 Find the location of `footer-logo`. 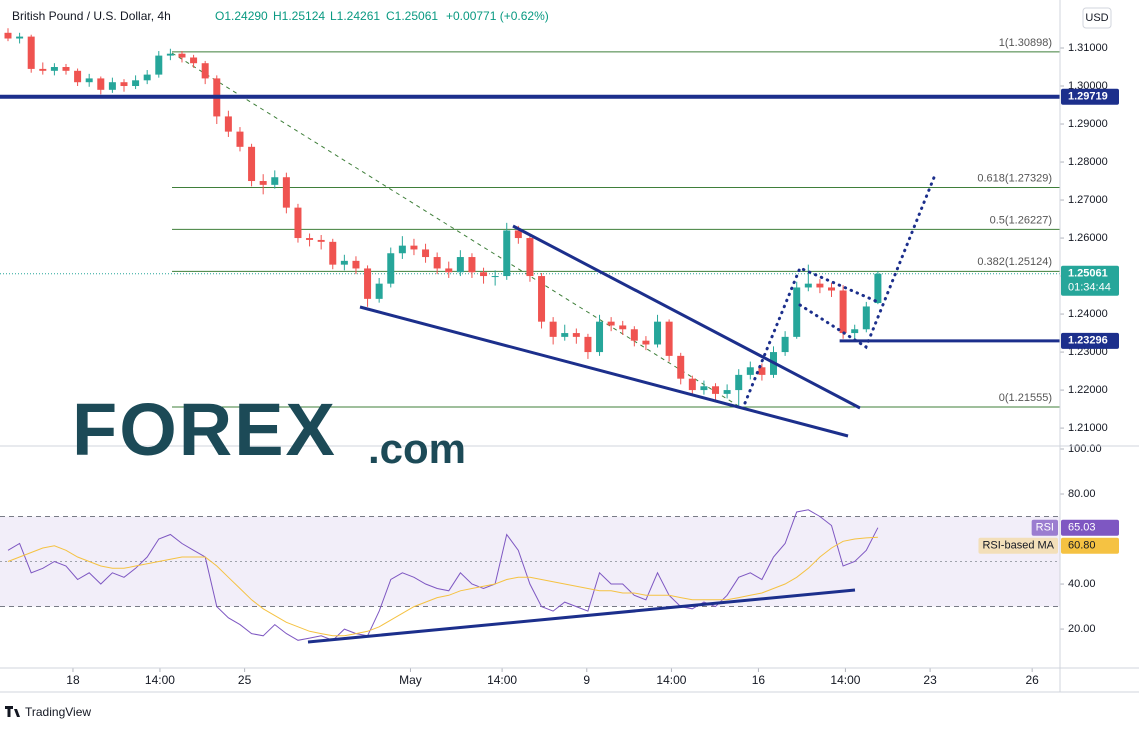

footer-logo is located at coordinates (12, 711).